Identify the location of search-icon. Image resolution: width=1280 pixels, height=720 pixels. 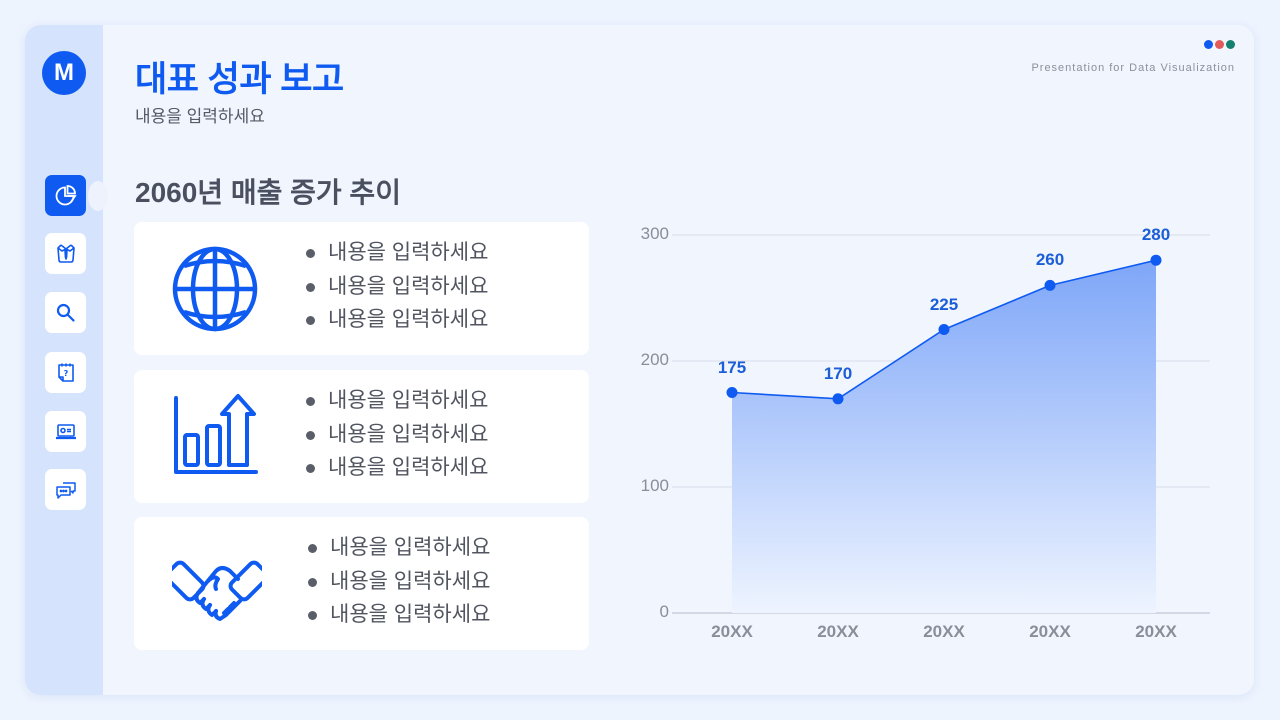
(65, 312).